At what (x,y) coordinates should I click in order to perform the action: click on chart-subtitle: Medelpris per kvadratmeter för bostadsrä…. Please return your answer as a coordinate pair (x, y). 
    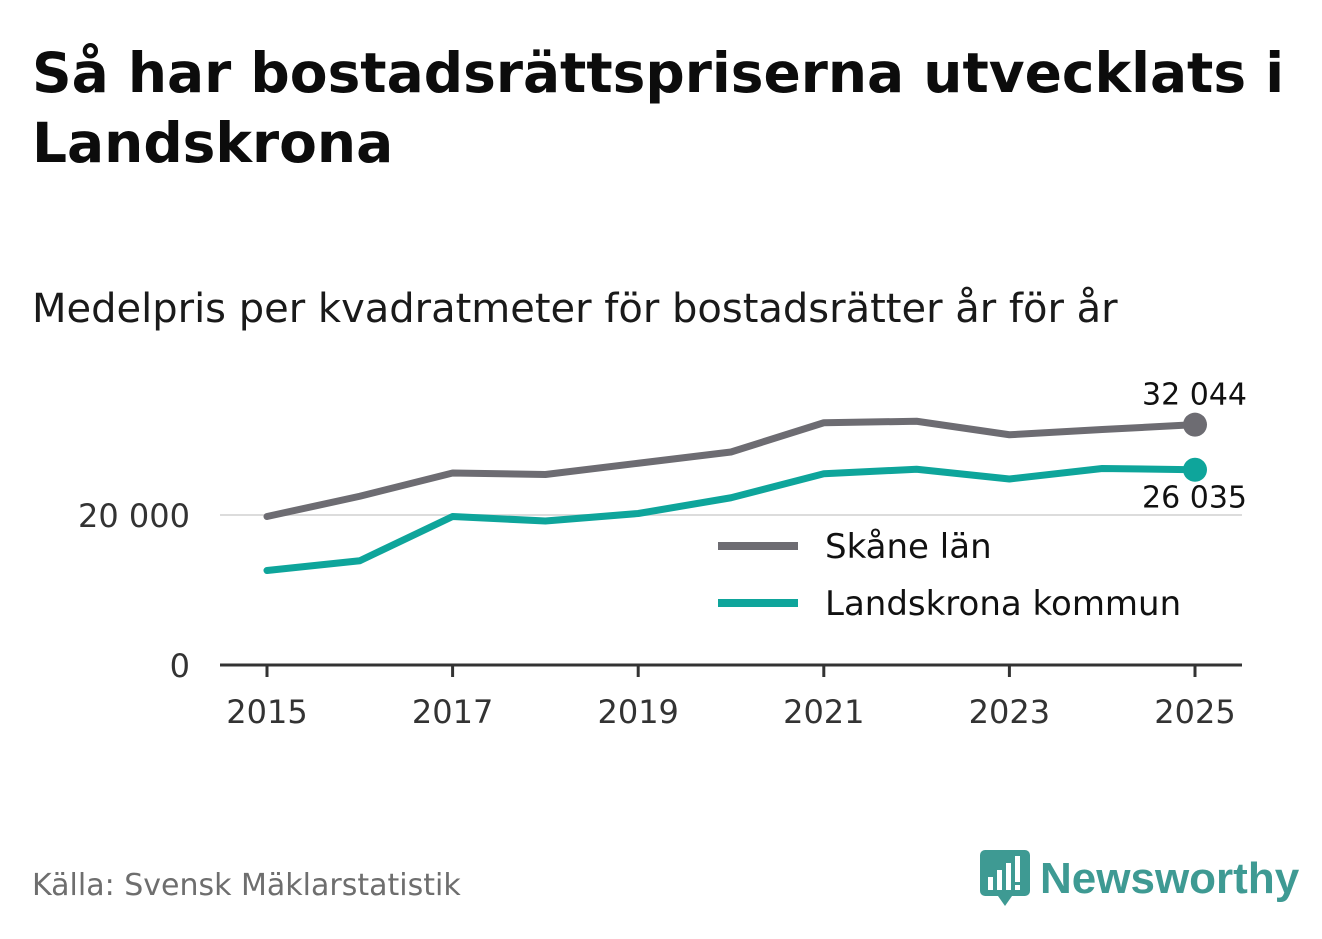
    Looking at the image, I should click on (575, 309).